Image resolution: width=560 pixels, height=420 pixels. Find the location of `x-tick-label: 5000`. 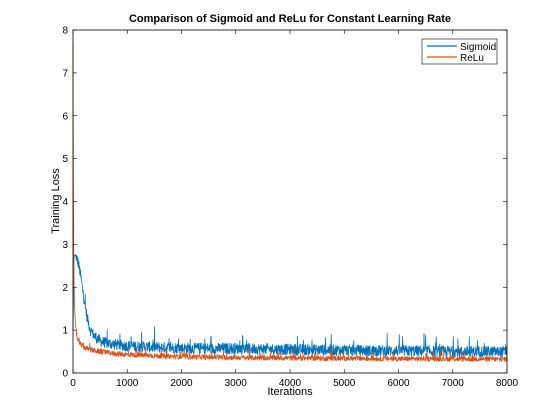

x-tick-label: 5000 is located at coordinates (344, 383).